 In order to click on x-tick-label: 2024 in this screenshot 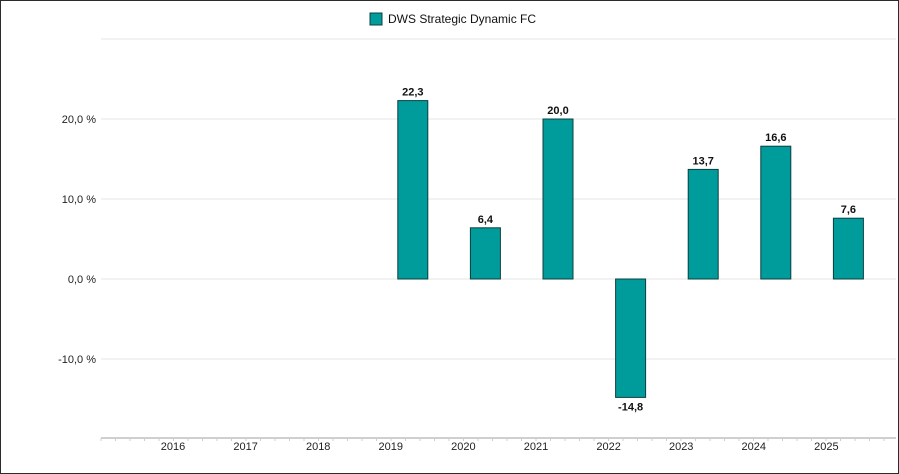, I will do `click(754, 447)`.